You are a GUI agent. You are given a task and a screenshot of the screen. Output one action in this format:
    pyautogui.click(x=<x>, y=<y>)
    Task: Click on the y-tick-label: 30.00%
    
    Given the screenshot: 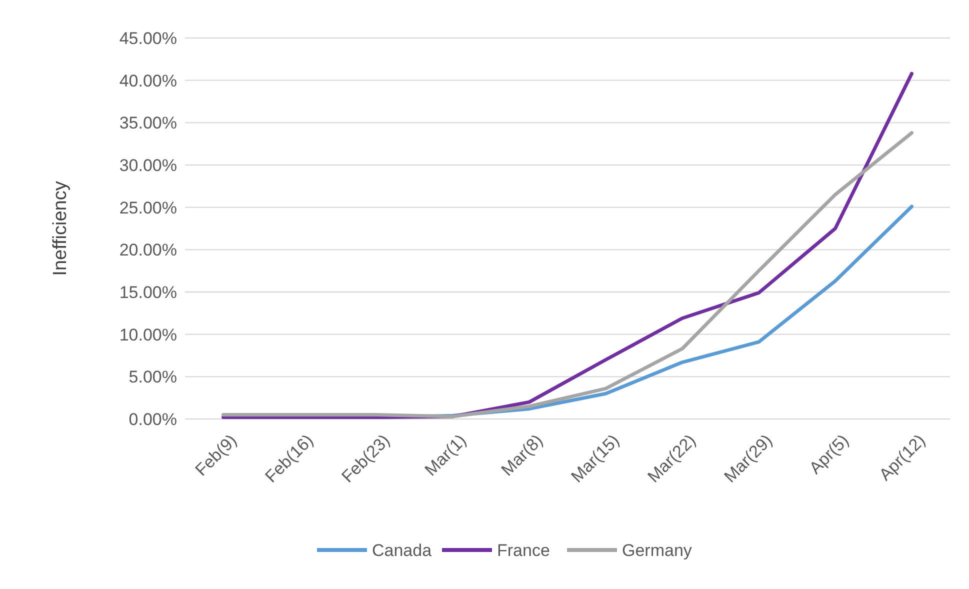 What is the action you would take?
    pyautogui.click(x=148, y=165)
    